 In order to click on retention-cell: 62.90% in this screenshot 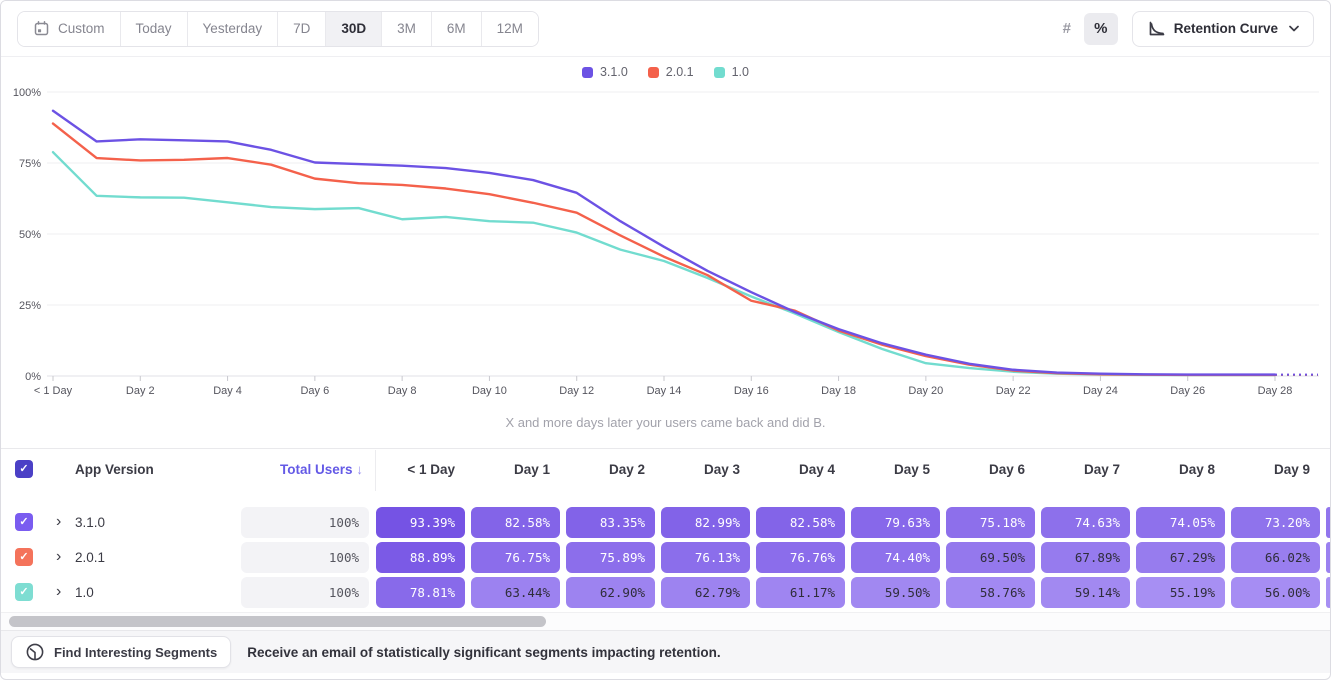, I will do `click(610, 592)`.